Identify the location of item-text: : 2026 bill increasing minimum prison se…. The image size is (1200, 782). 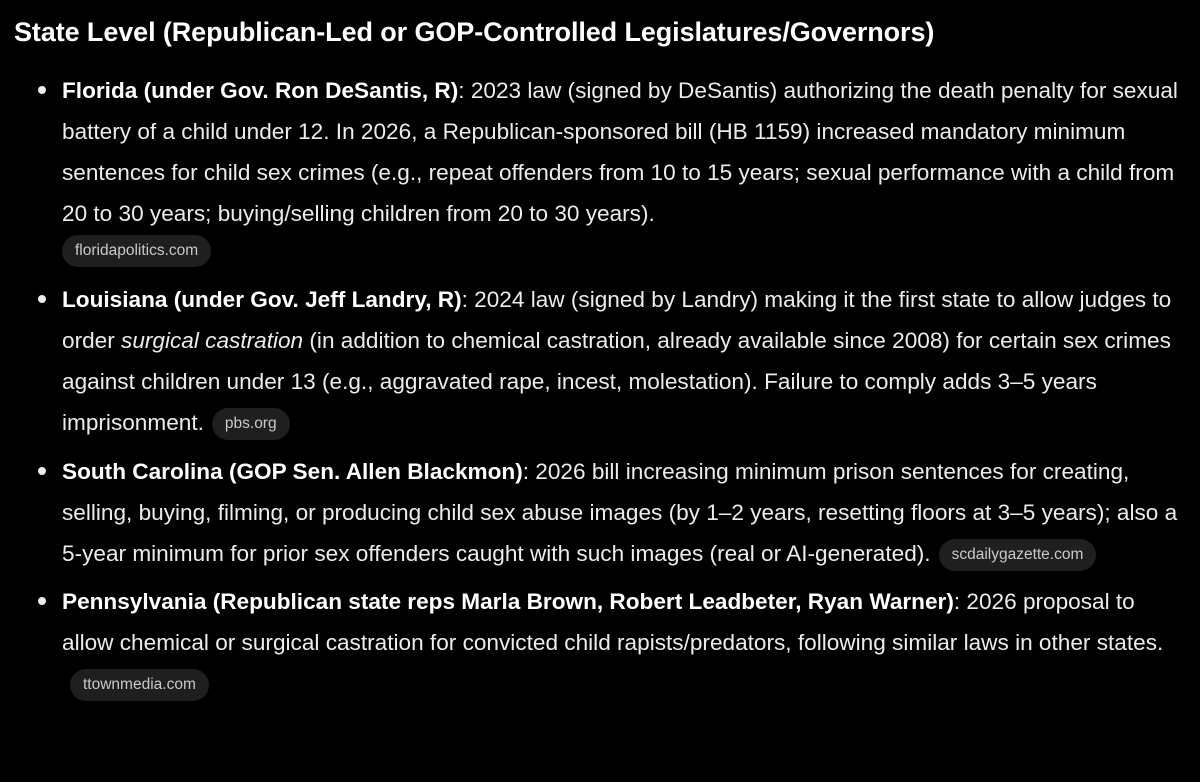
(620, 512).